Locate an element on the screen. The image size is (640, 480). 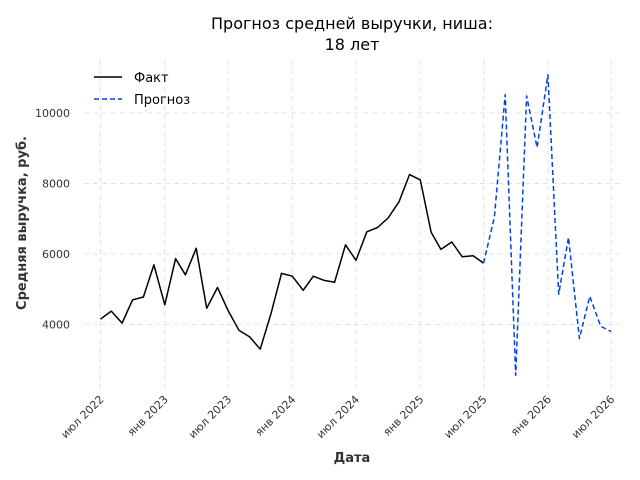
x-tick-label: июл 2024 is located at coordinates (338, 417).